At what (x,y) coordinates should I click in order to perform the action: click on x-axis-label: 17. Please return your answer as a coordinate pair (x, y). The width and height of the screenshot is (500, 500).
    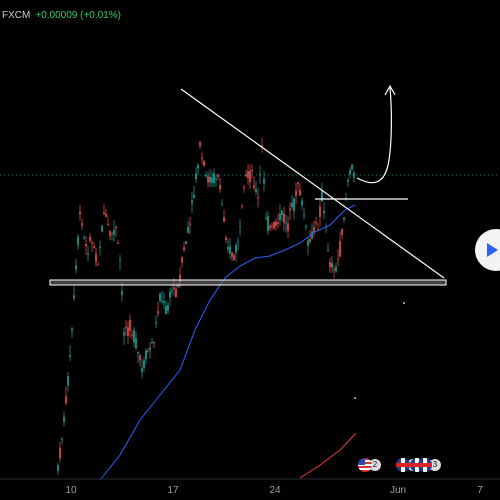
    Looking at the image, I should click on (173, 490).